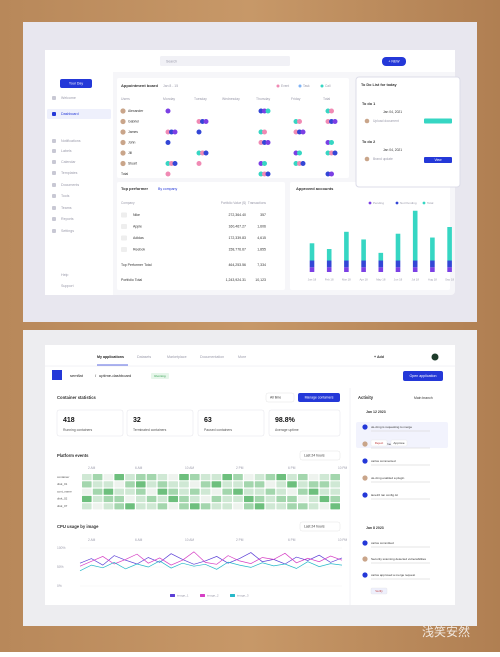 This screenshot has height=657, width=500. What do you see at coordinates (278, 86) in the screenshot?
I see `legend-dot` at bounding box center [278, 86].